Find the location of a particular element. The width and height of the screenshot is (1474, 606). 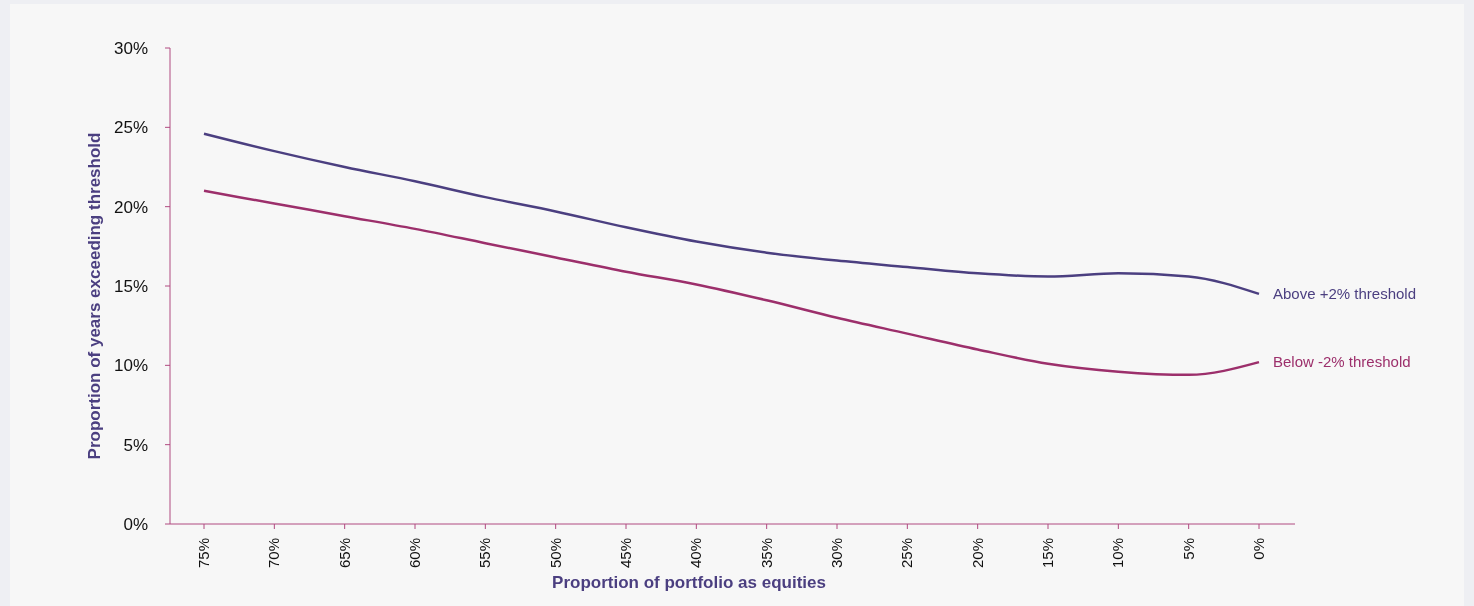

y-axis-title: Proportion of years exceeding threshold is located at coordinates (94, 296).